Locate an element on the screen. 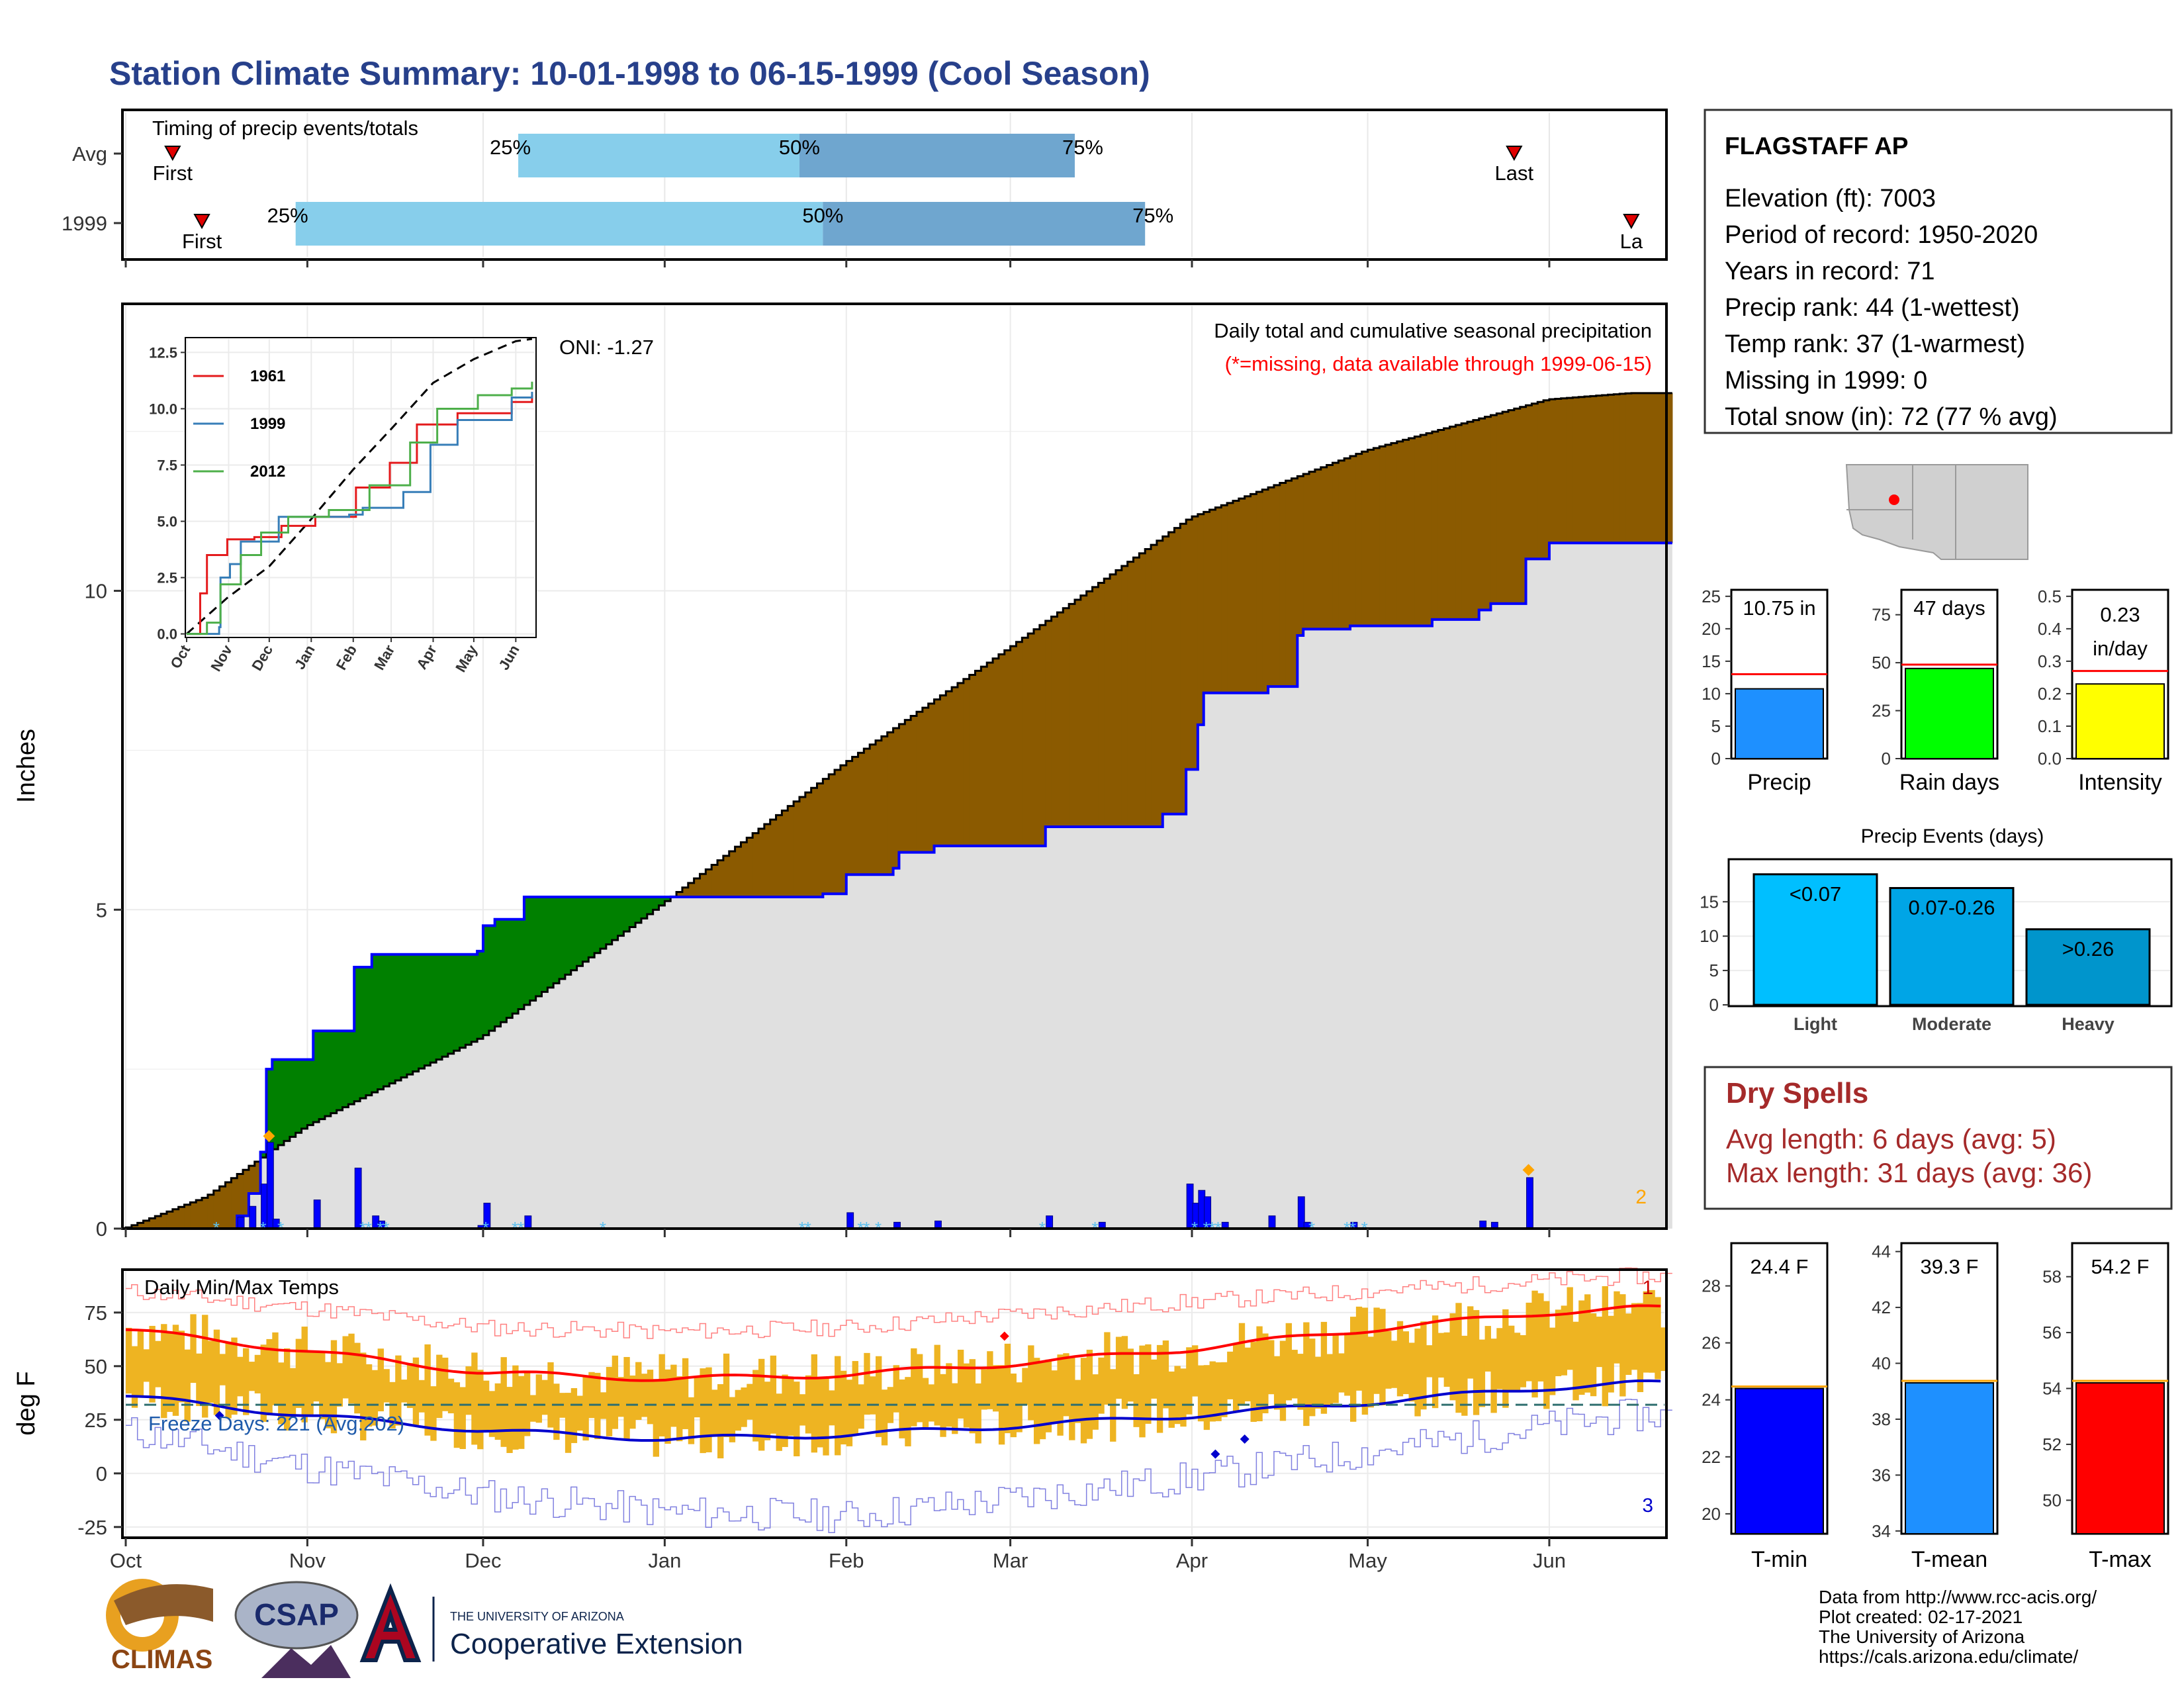 Image resolution: width=2184 pixels, height=1688 pixels. timing-label-q25-1: 25% is located at coordinates (287, 215).